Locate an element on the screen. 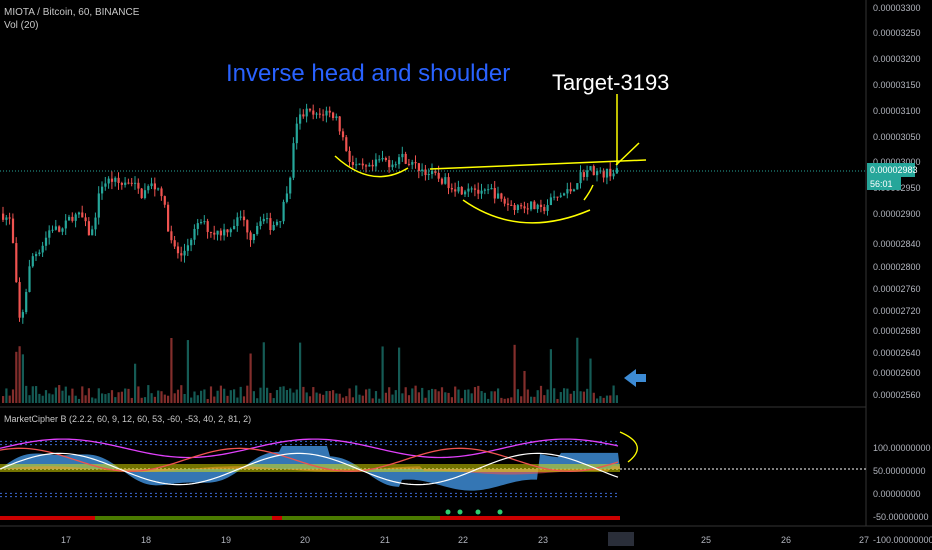  stoch-line is located at coordinates (309, 459).